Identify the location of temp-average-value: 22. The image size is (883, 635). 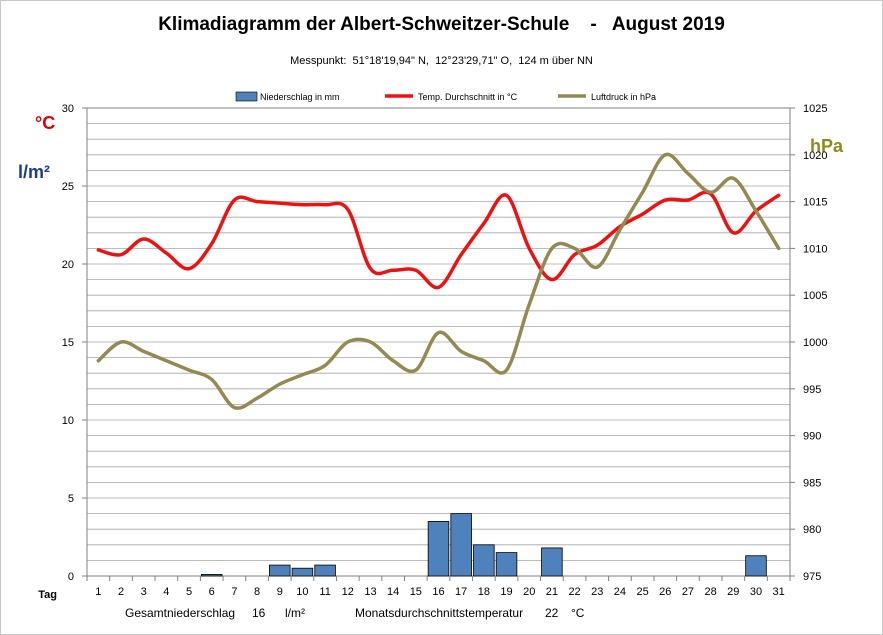
(552, 613).